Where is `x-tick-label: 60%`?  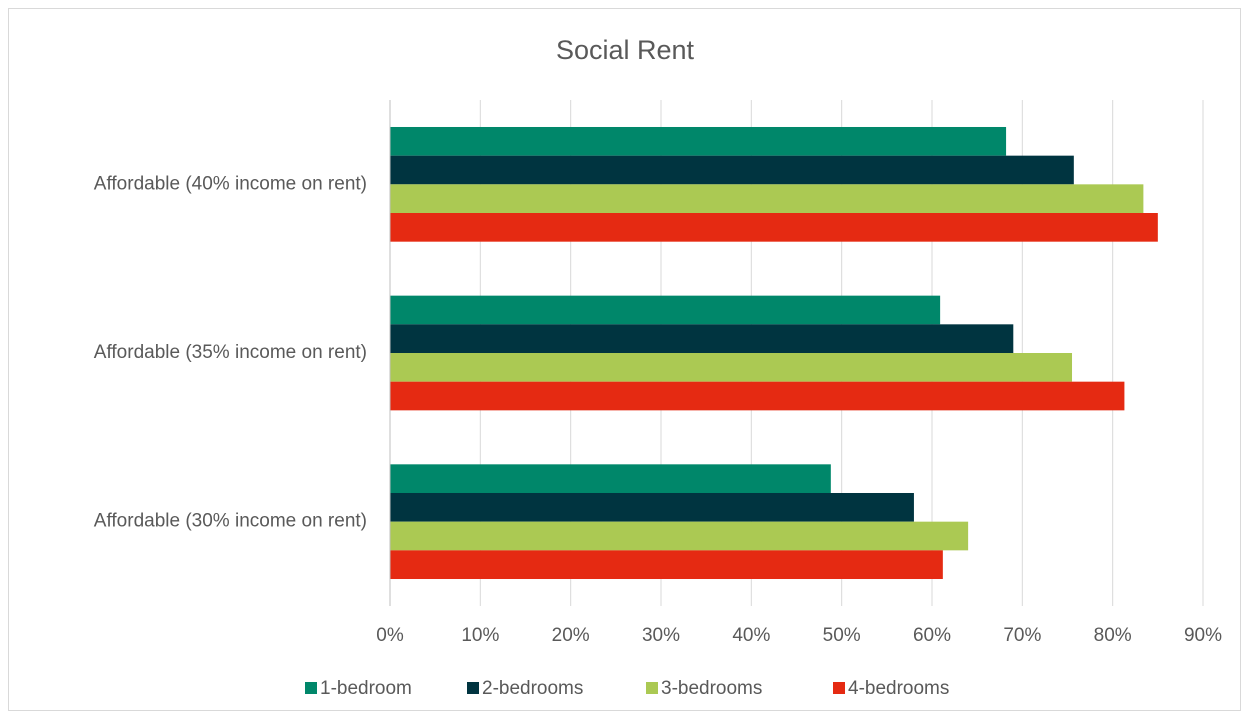
x-tick-label: 60% is located at coordinates (932, 635).